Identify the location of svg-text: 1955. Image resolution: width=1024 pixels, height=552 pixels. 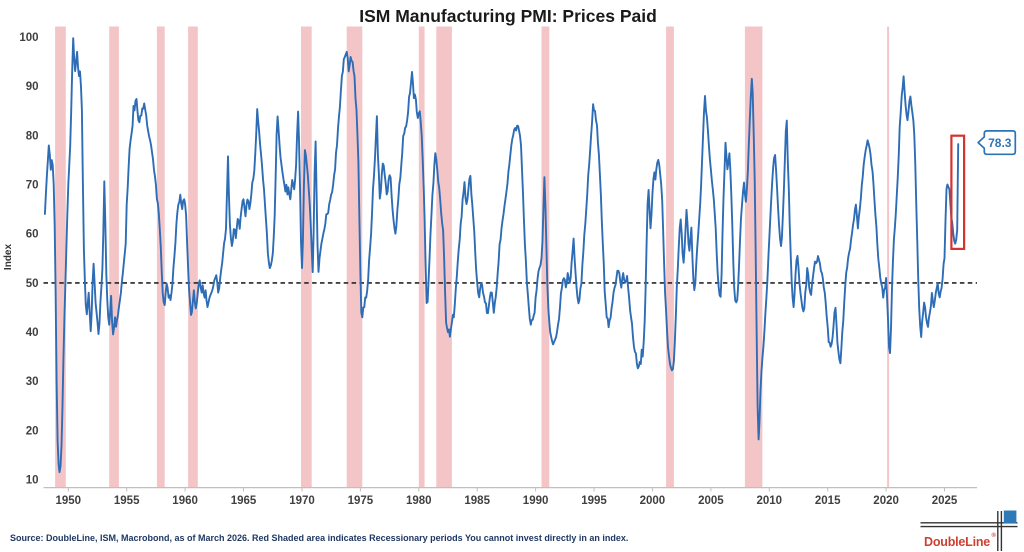
(127, 501).